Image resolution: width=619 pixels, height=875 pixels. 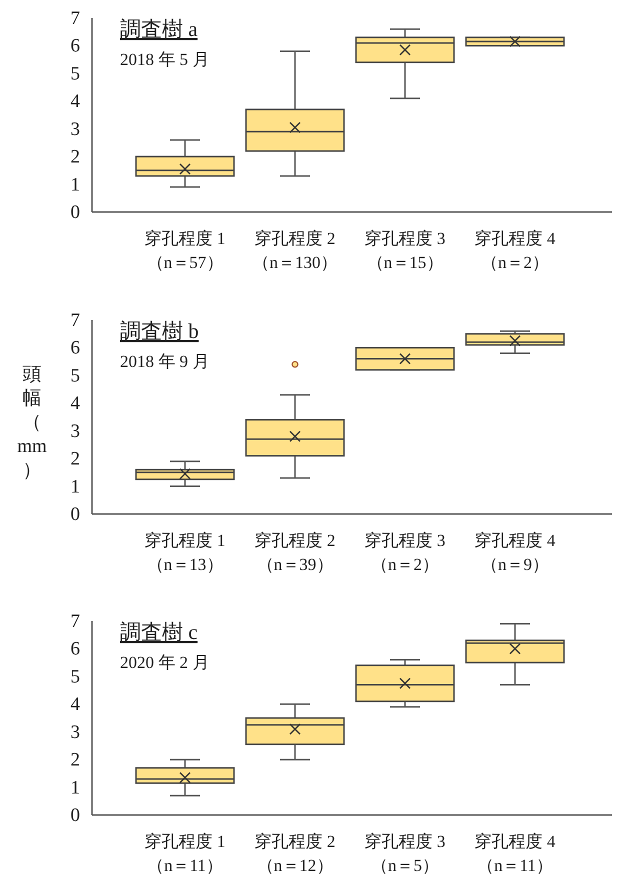 I want to click on text: 2018 年 9 月, so click(x=165, y=361).